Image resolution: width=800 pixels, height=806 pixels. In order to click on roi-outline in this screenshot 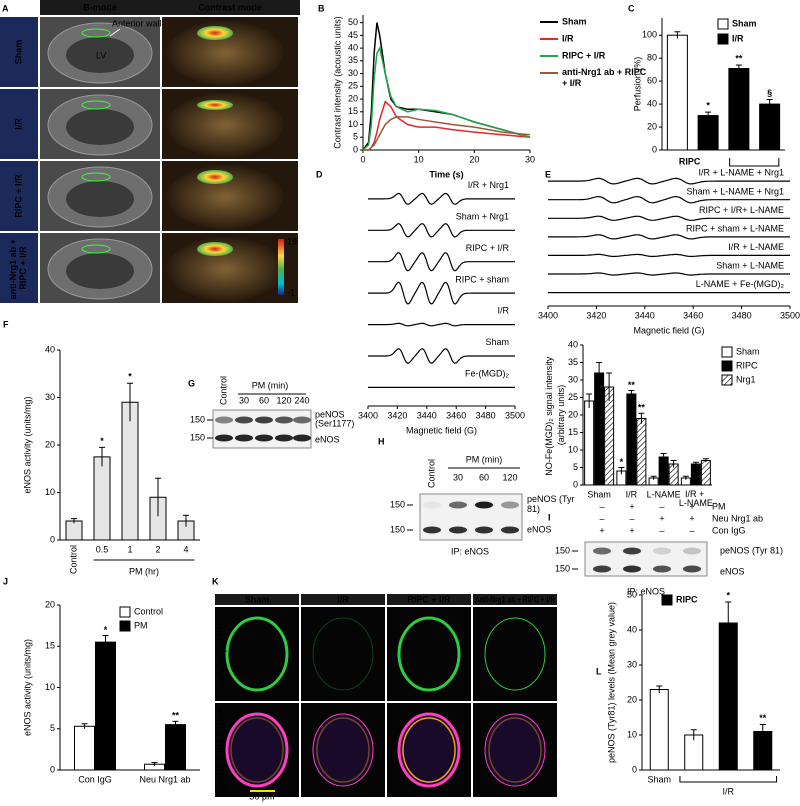, I will do `click(96, 249)`.